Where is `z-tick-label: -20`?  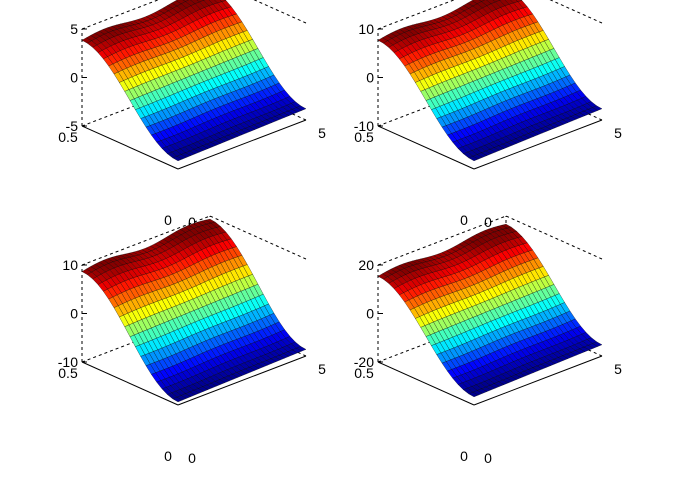 z-tick-label: -20 is located at coordinates (364, 362).